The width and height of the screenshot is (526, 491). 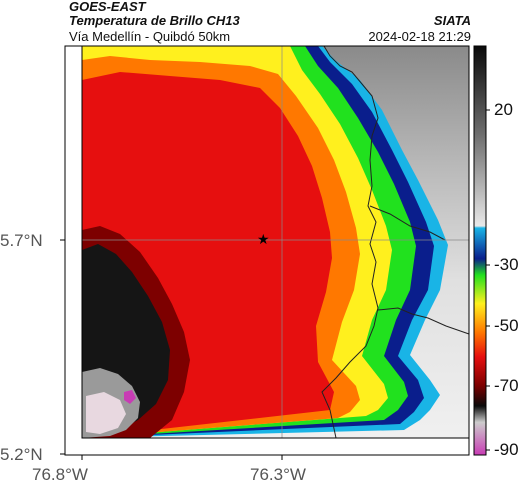 What do you see at coordinates (350, 242) in the screenshot?
I see `coastline` at bounding box center [350, 242].